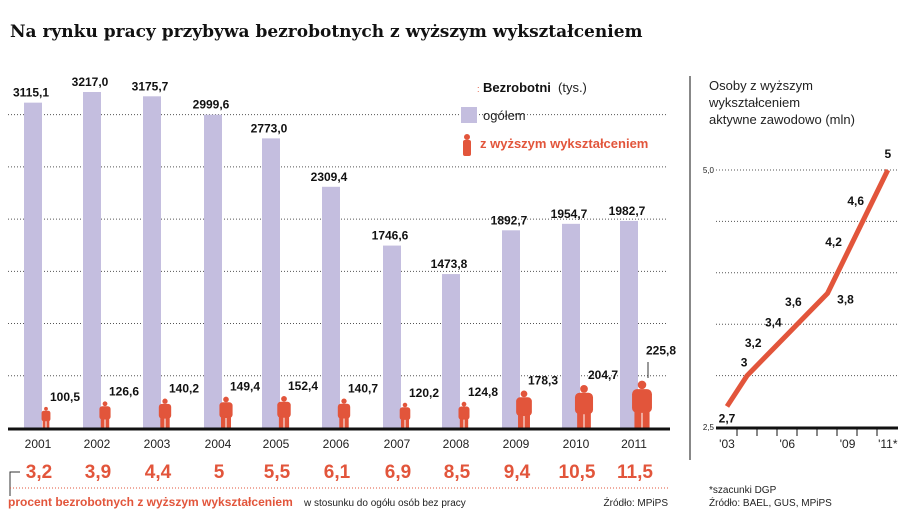 This screenshot has height=519, width=906. Describe the element at coordinates (727, 444) in the screenshot. I see `x-tick-label: '03` at that location.